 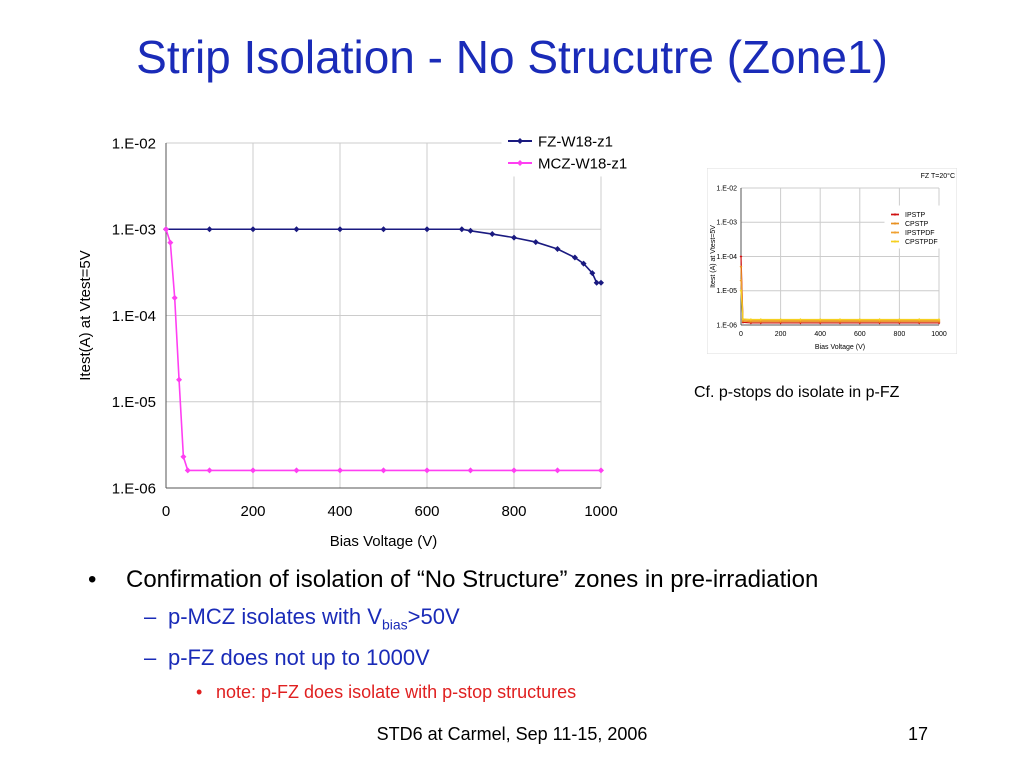 I want to click on x-tick-label: 800, so click(x=513, y=511).